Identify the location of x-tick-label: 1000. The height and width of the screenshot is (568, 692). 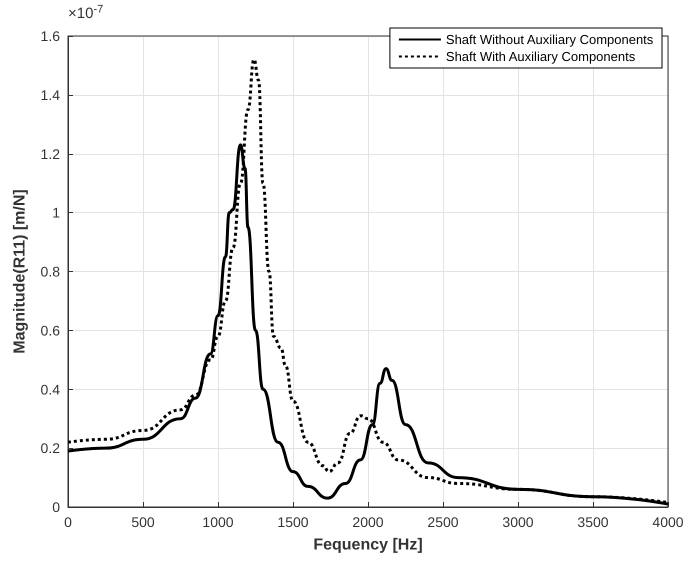
(218, 522).